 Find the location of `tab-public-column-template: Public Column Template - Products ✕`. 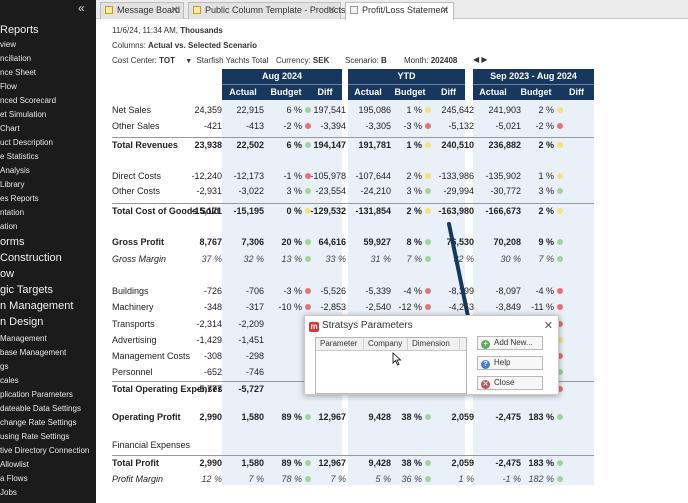

tab-public-column-template: Public Column Template - Products ✕ is located at coordinates (266, 10).